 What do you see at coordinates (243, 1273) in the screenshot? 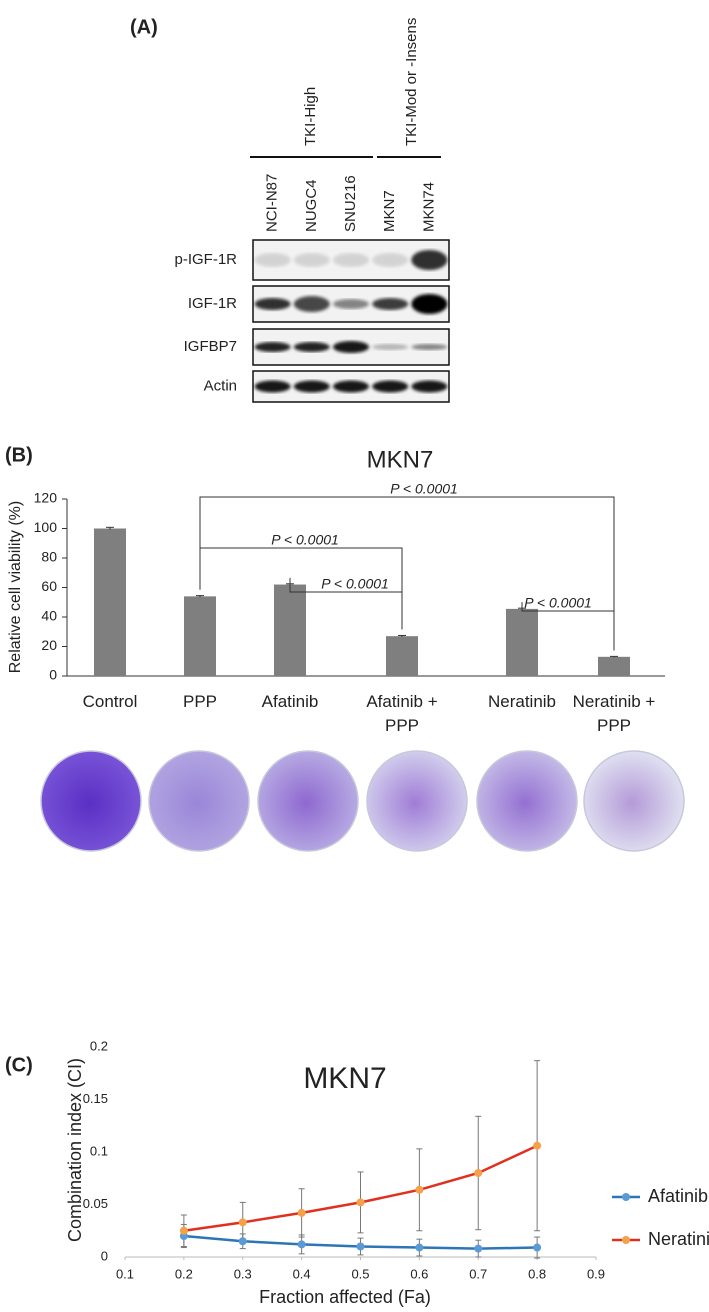
I see `x-tick-label: 0.3` at bounding box center [243, 1273].